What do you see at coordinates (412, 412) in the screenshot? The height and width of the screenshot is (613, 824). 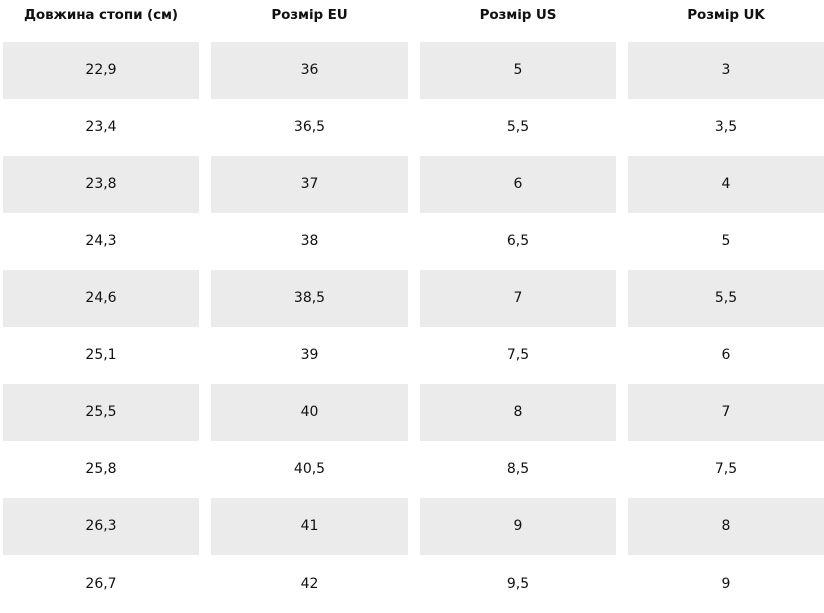 I see `table-row: 25,5 40 8 7` at bounding box center [412, 412].